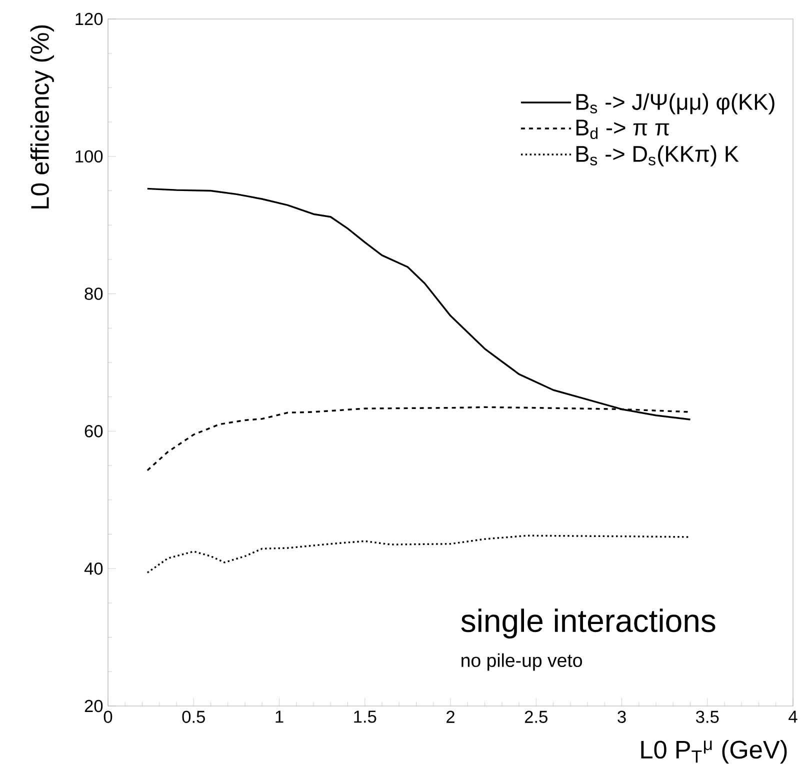 The image size is (802, 765). What do you see at coordinates (93, 431) in the screenshot?
I see `y-tick-label: 60` at bounding box center [93, 431].